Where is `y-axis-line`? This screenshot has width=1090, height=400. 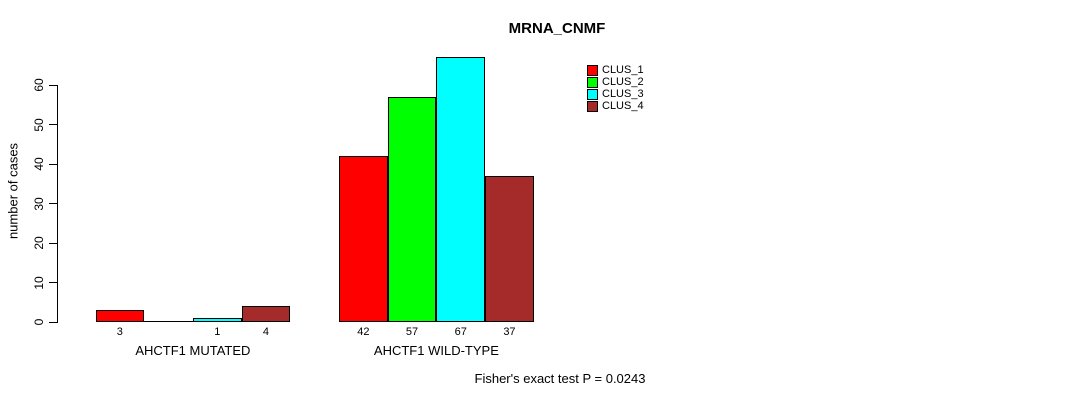
y-axis-line is located at coordinates (57, 204).